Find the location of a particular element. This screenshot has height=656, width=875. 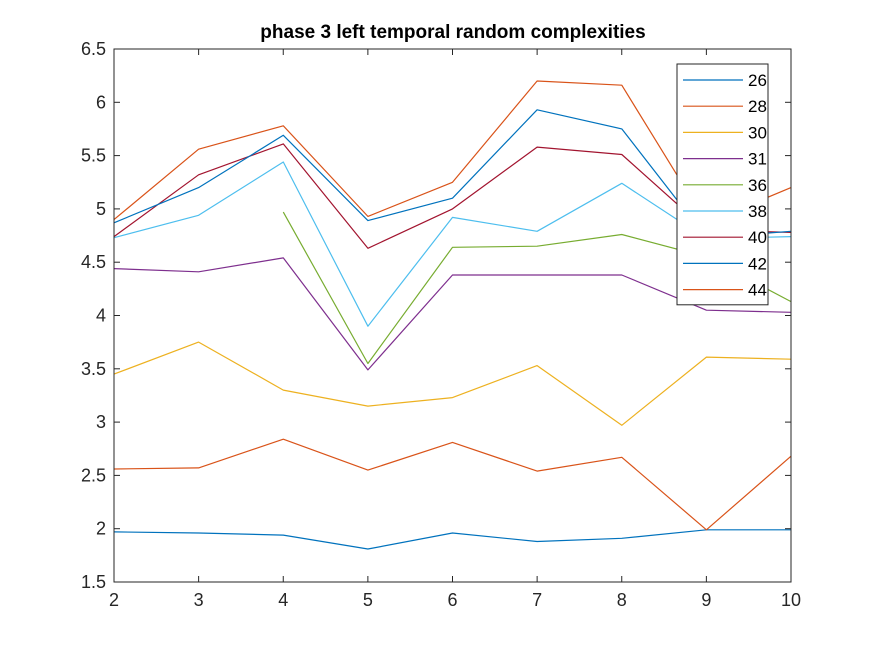

x-tick-label: 2 is located at coordinates (114, 600).